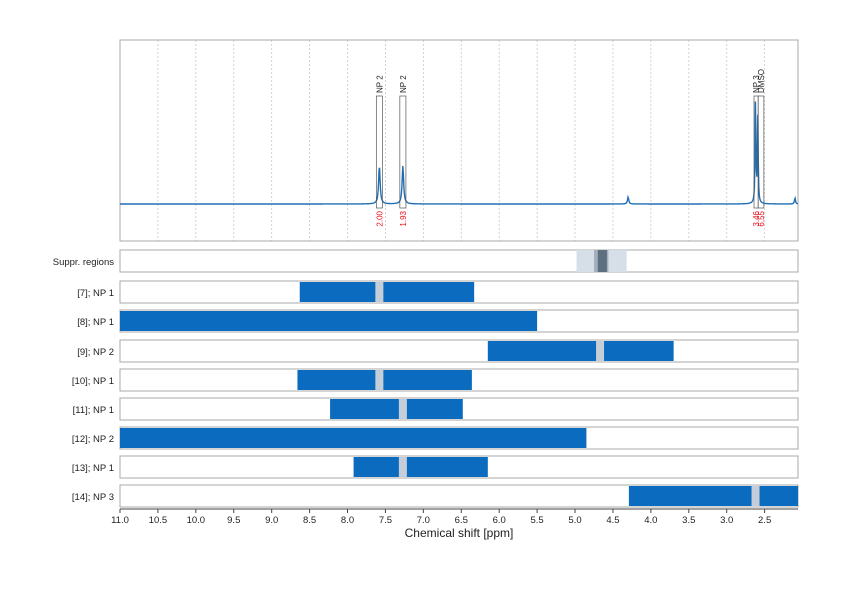 The height and width of the screenshot is (595, 842). I want to click on row-label: [7]; NP 1, so click(95, 293).